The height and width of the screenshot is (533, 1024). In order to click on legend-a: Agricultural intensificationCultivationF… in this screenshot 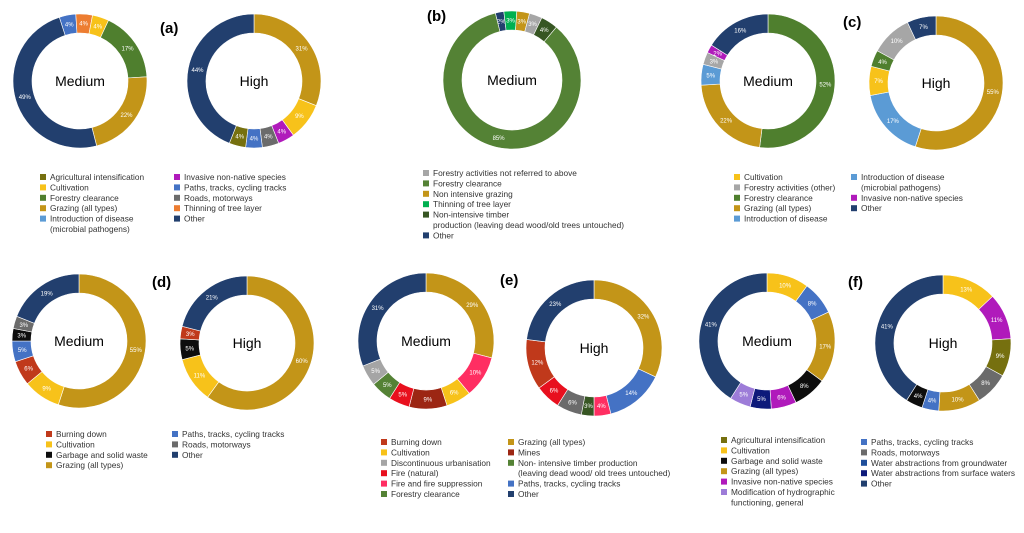, I will do `click(163, 203)`.